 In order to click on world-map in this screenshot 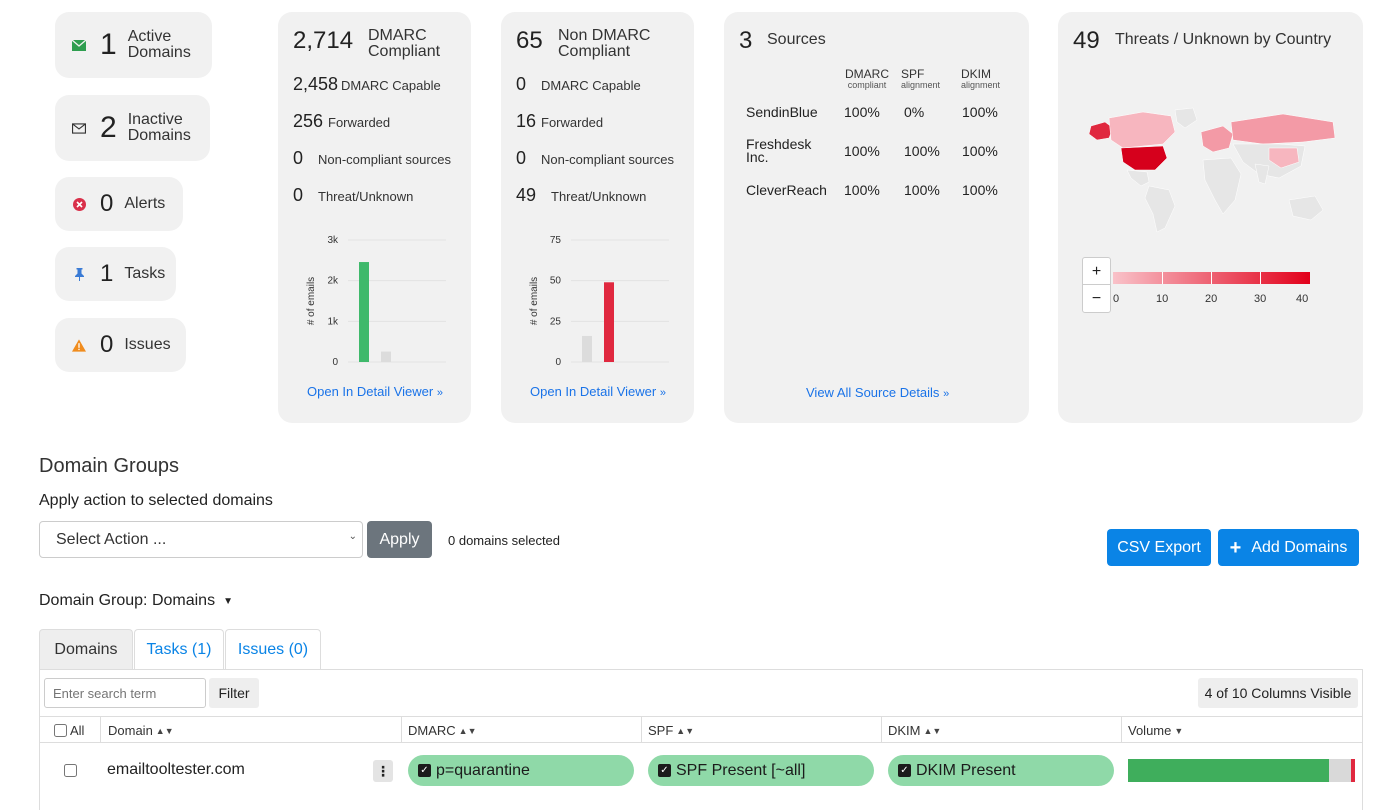, I will do `click(1213, 169)`.